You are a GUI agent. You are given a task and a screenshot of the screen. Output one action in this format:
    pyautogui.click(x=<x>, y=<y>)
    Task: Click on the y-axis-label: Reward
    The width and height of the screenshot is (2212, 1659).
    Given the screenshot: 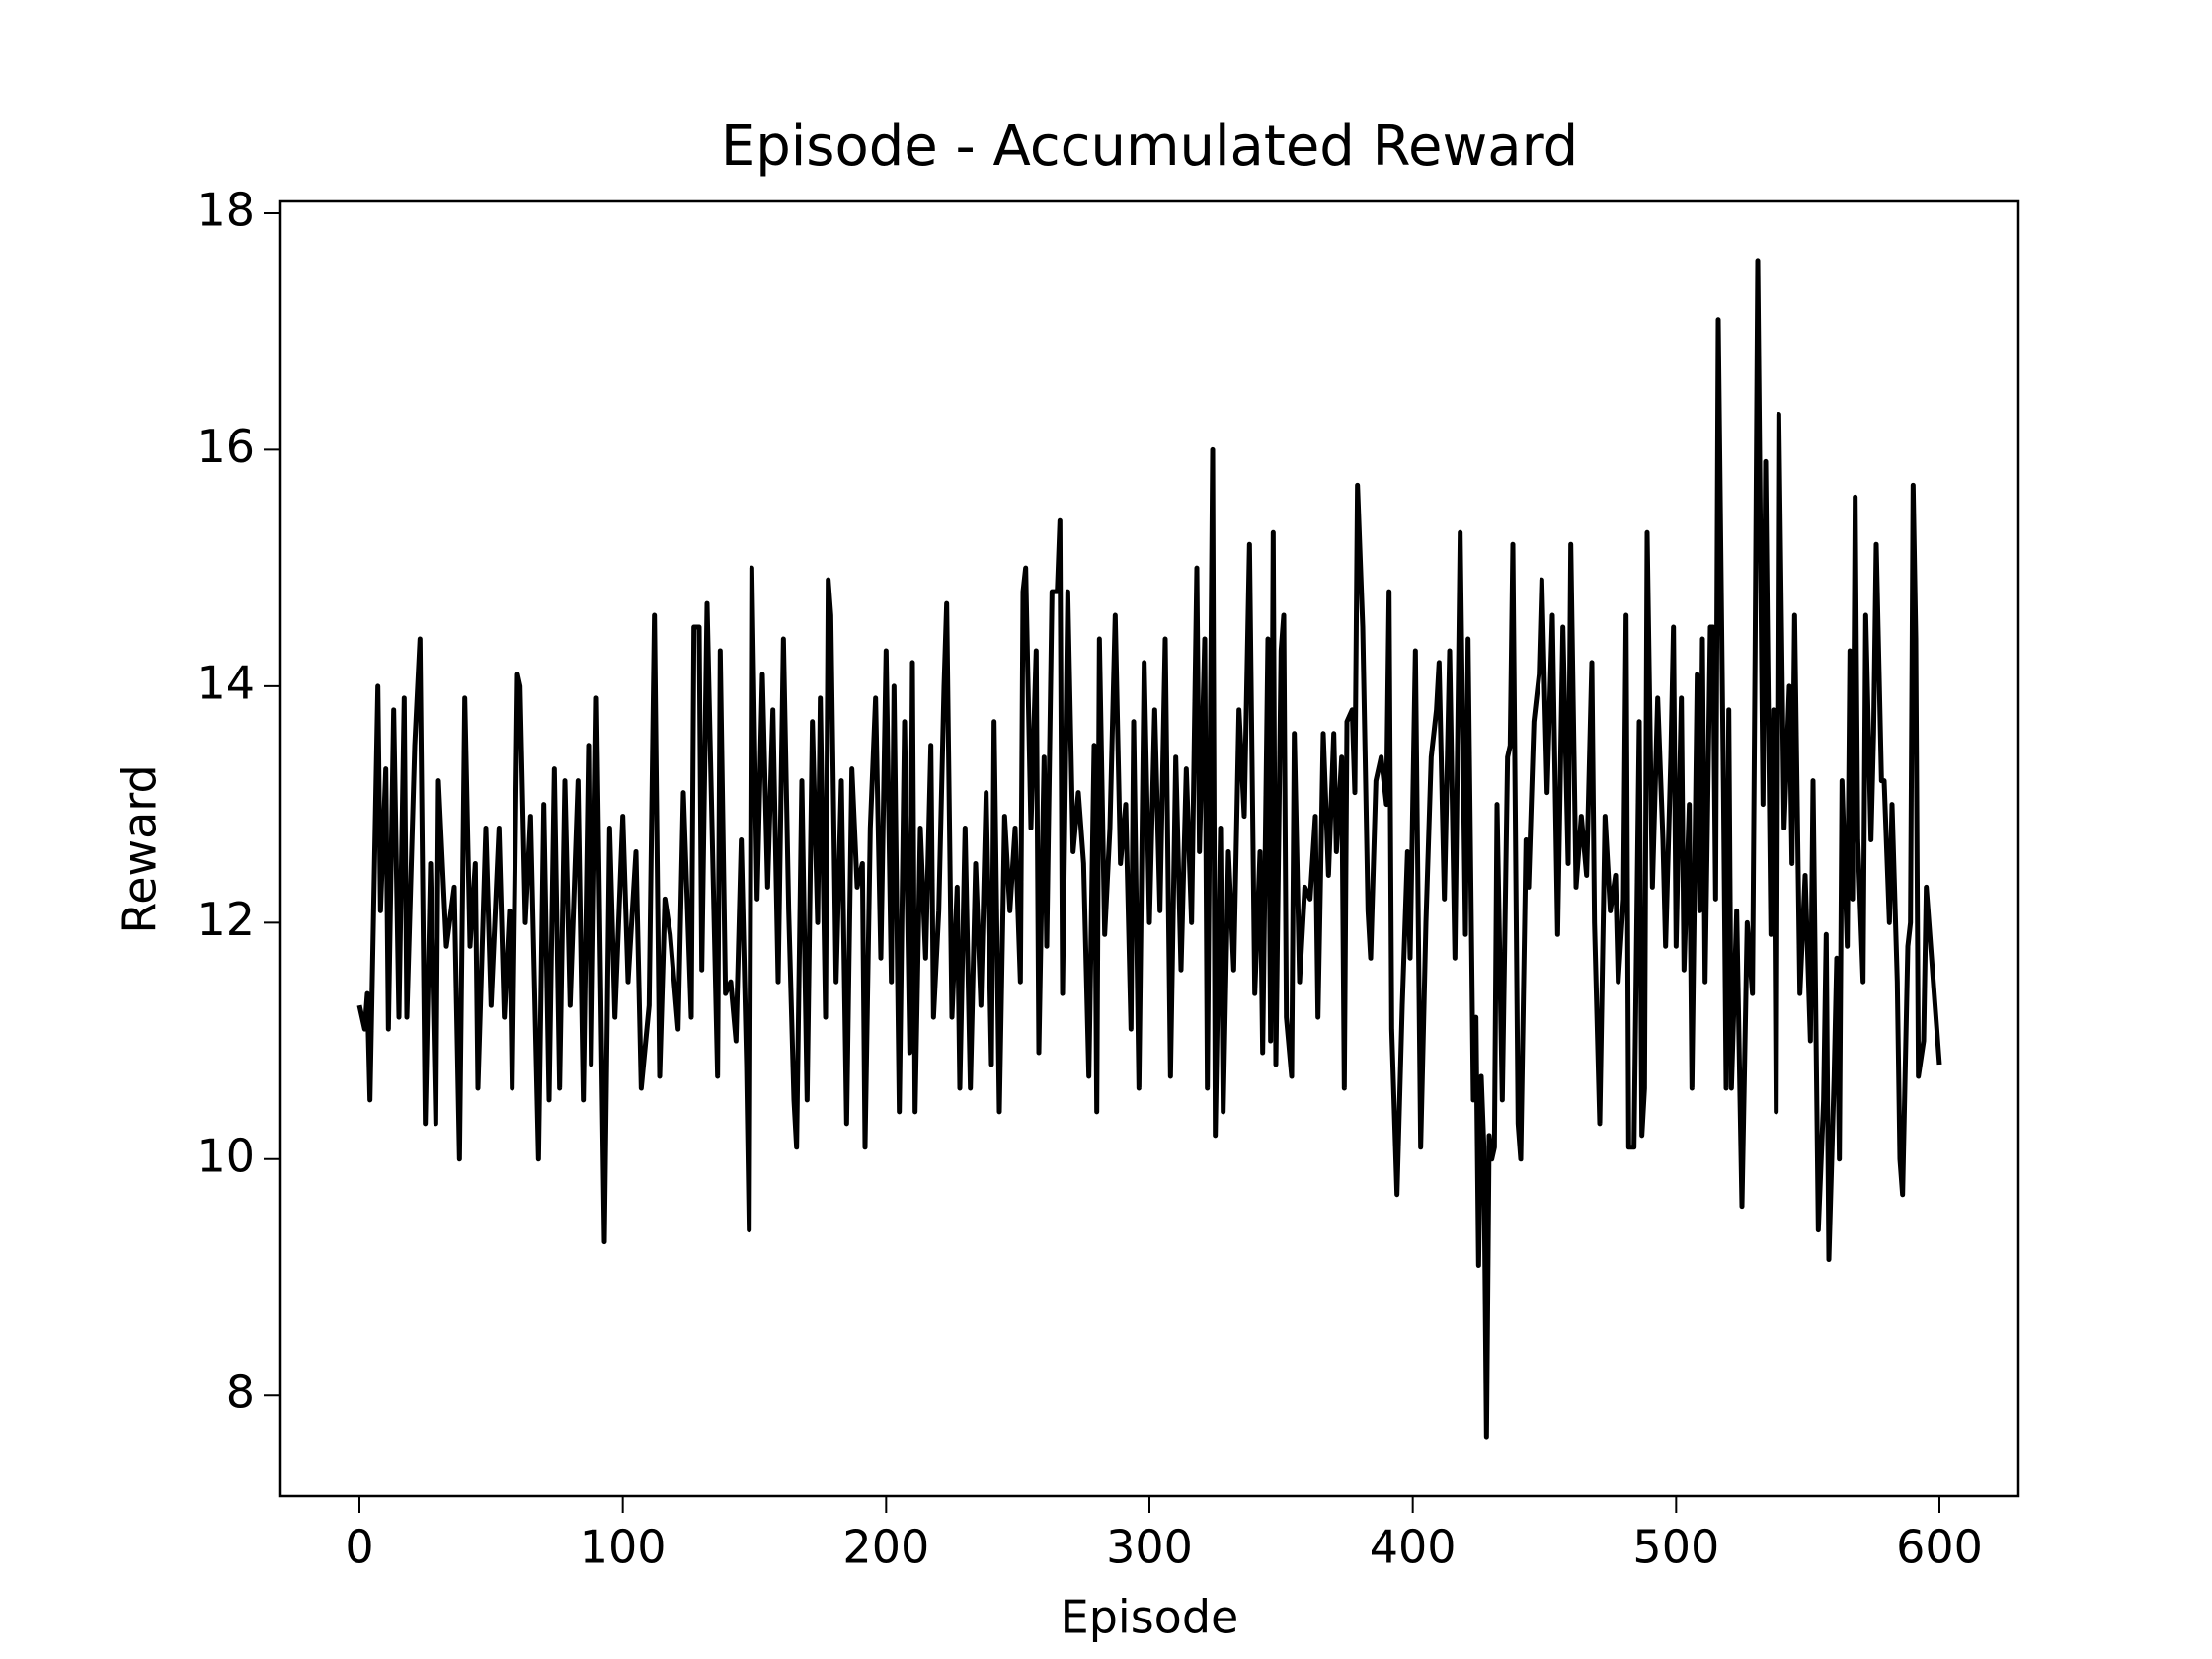 What is the action you would take?
    pyautogui.click(x=140, y=848)
    